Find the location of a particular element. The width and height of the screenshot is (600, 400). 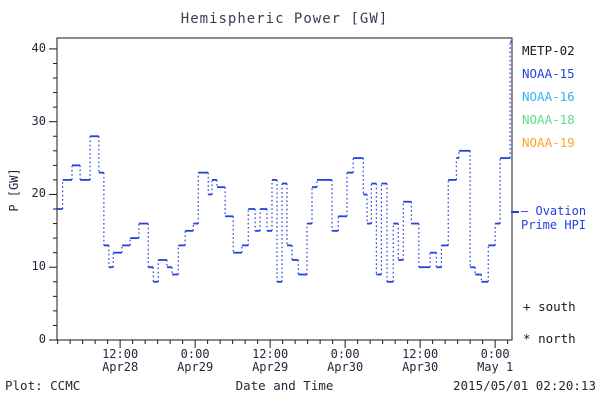

legend-item-noaa-19: NOAA-19 is located at coordinates (548, 142).